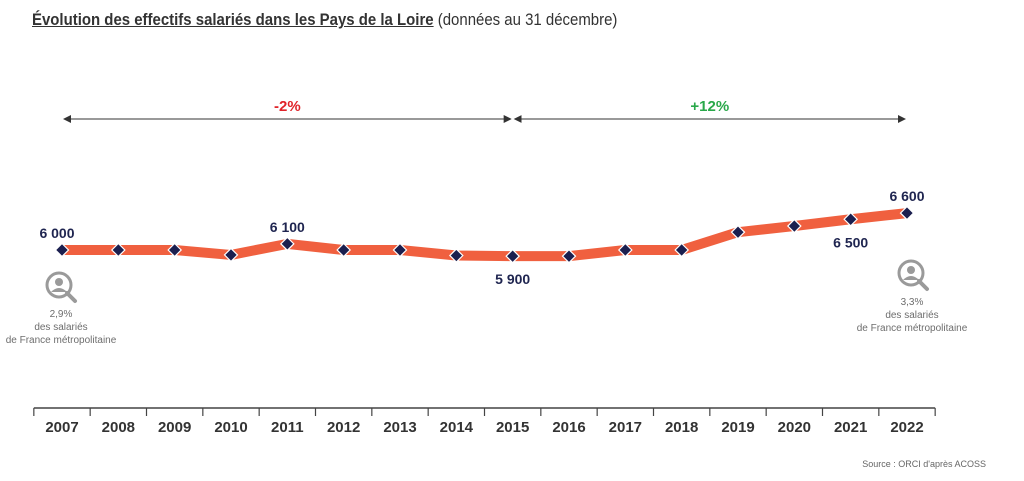 The height and width of the screenshot is (481, 1024). What do you see at coordinates (681, 427) in the screenshot?
I see `x-tick-label-2018: 2018` at bounding box center [681, 427].